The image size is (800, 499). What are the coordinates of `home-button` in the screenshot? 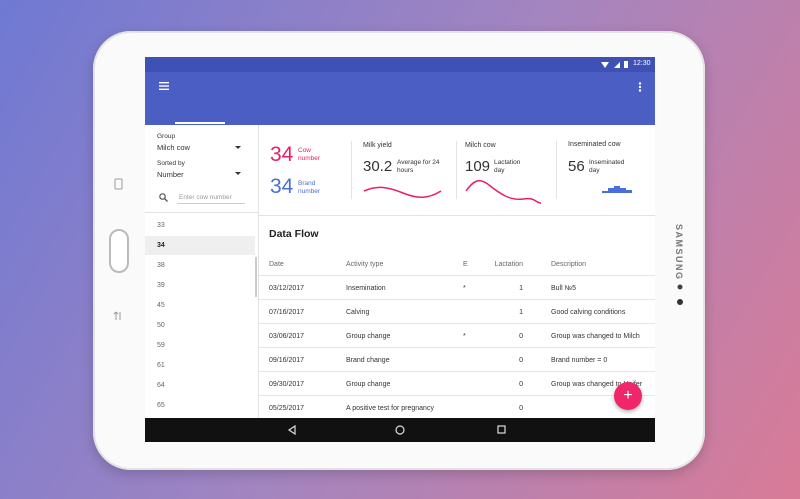 It's located at (119, 251).